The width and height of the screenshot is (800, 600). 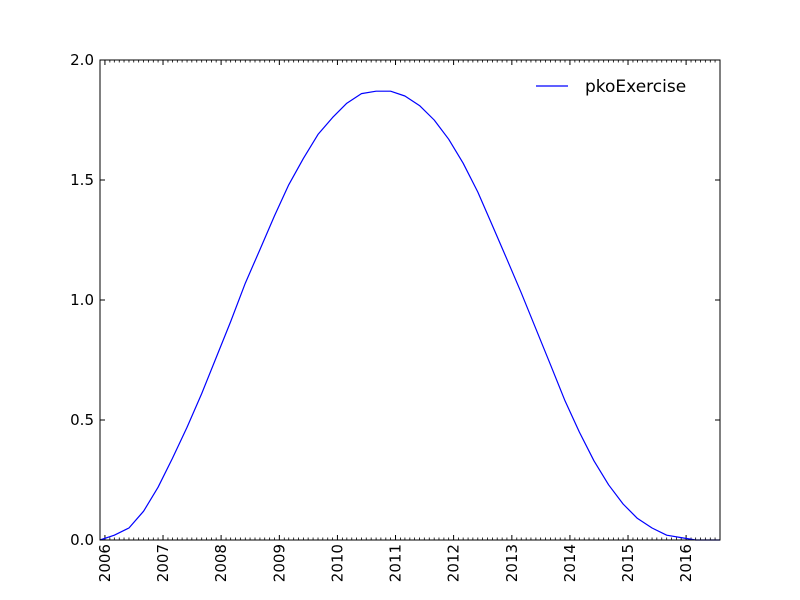 I want to click on x-tick-label: 2007, so click(x=163, y=563).